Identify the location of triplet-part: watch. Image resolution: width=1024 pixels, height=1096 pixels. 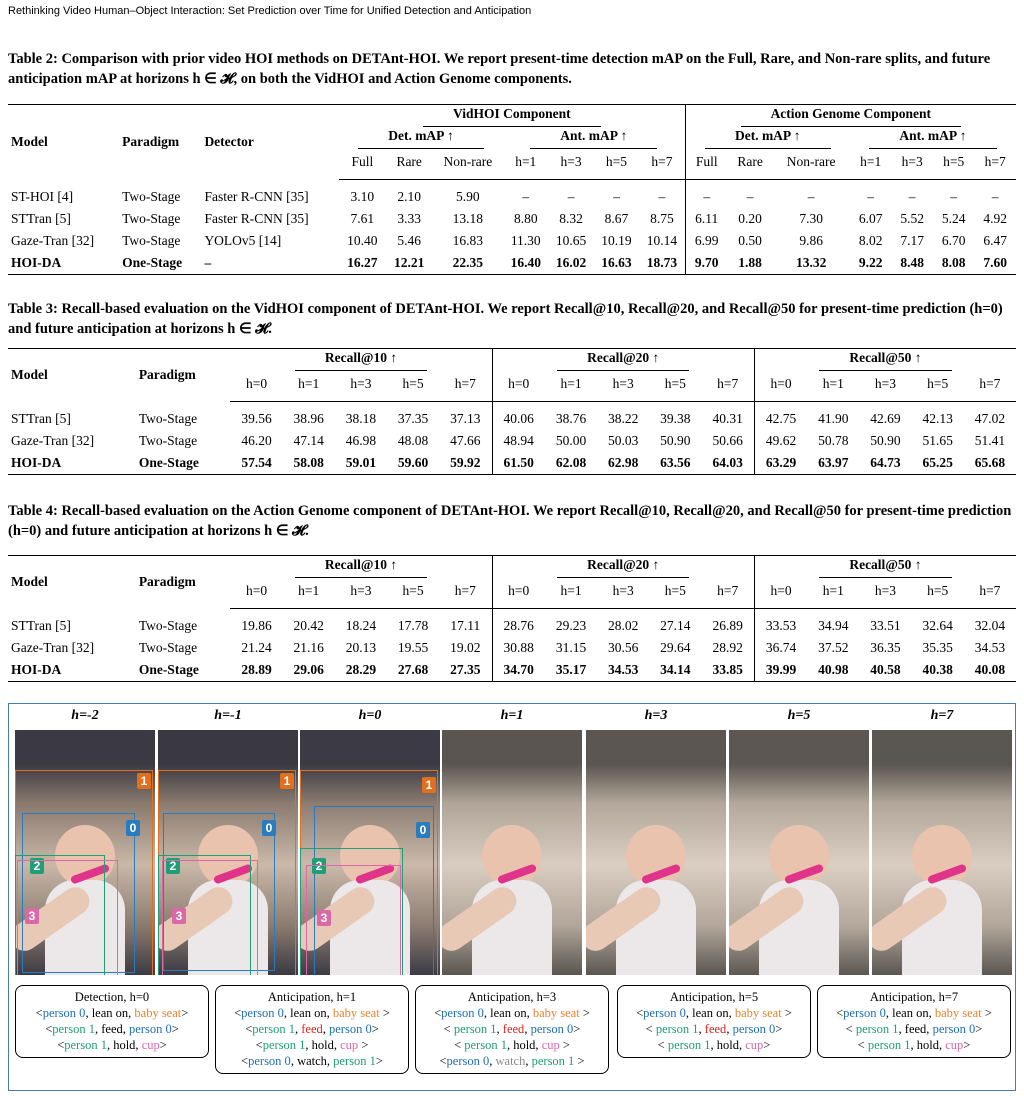
(510, 1061).